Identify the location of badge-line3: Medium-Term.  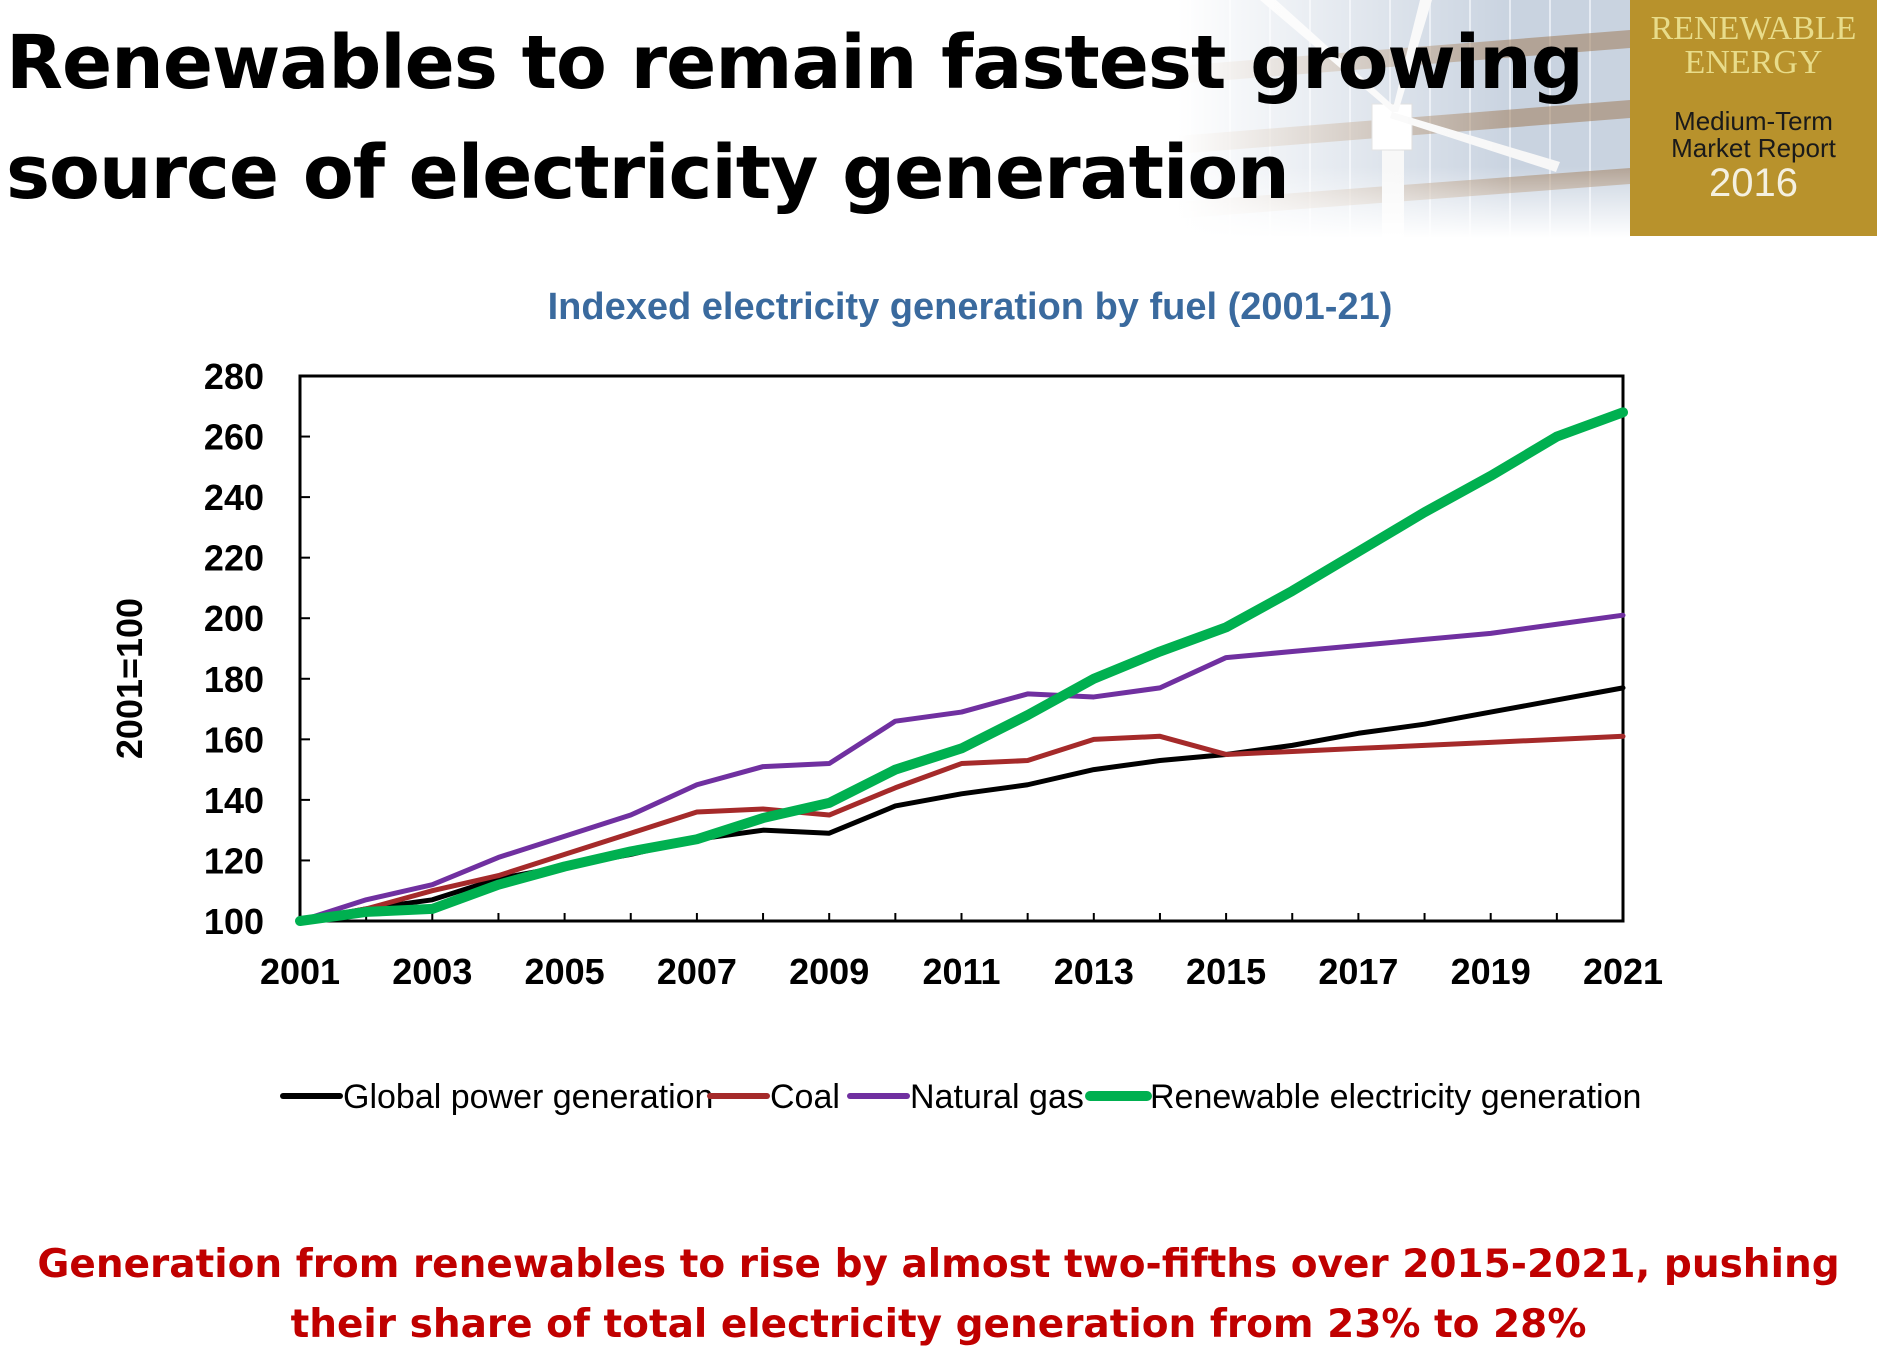
(1753, 121).